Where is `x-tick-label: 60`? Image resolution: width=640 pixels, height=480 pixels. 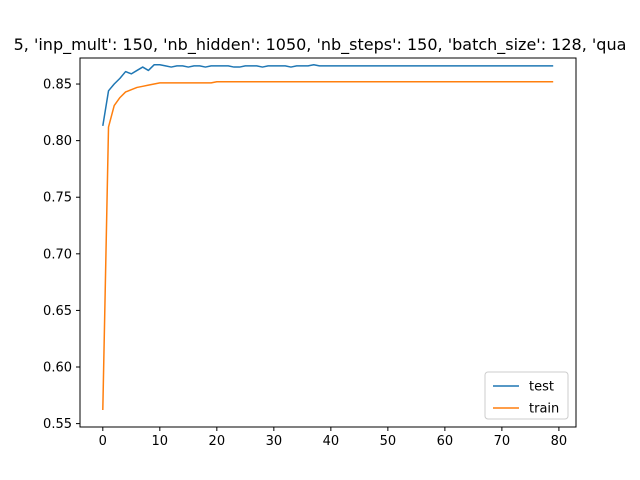
x-tick-label: 60 is located at coordinates (445, 441).